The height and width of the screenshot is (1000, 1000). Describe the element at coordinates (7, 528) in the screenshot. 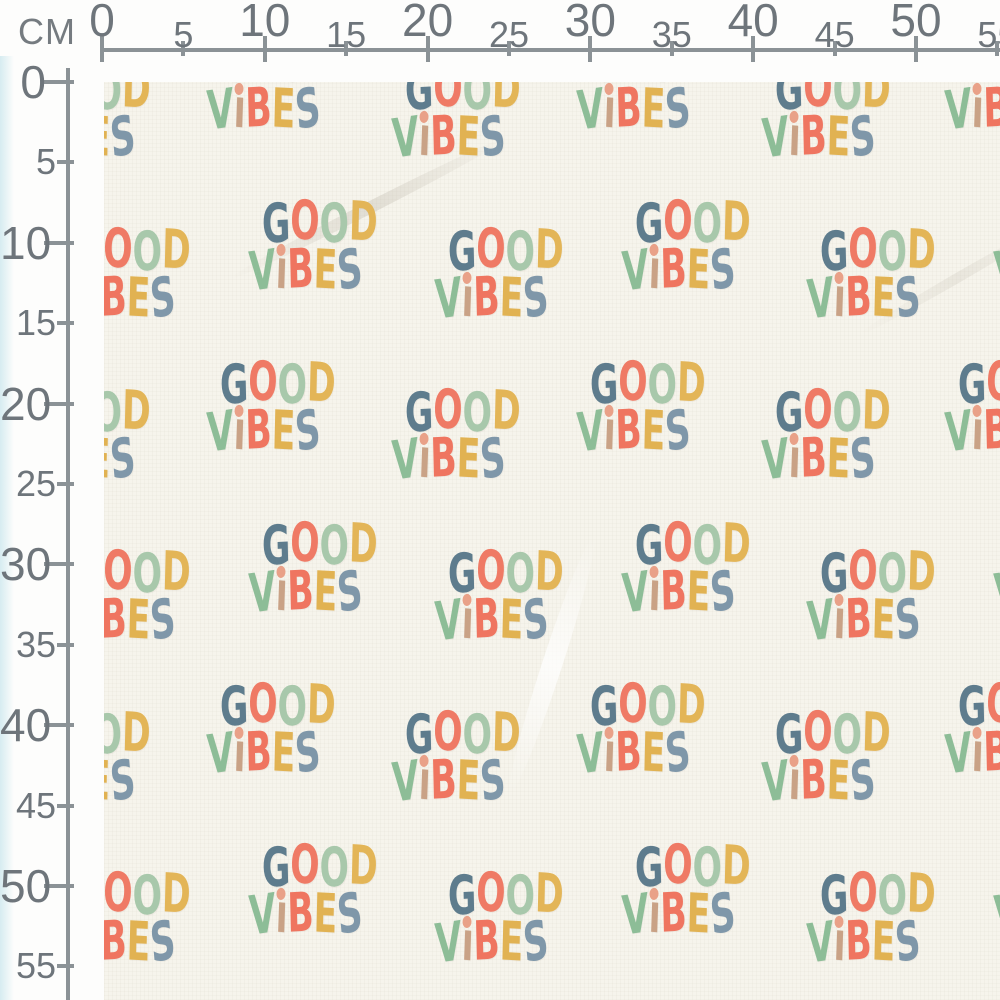

I see `page-edge-tint` at that location.